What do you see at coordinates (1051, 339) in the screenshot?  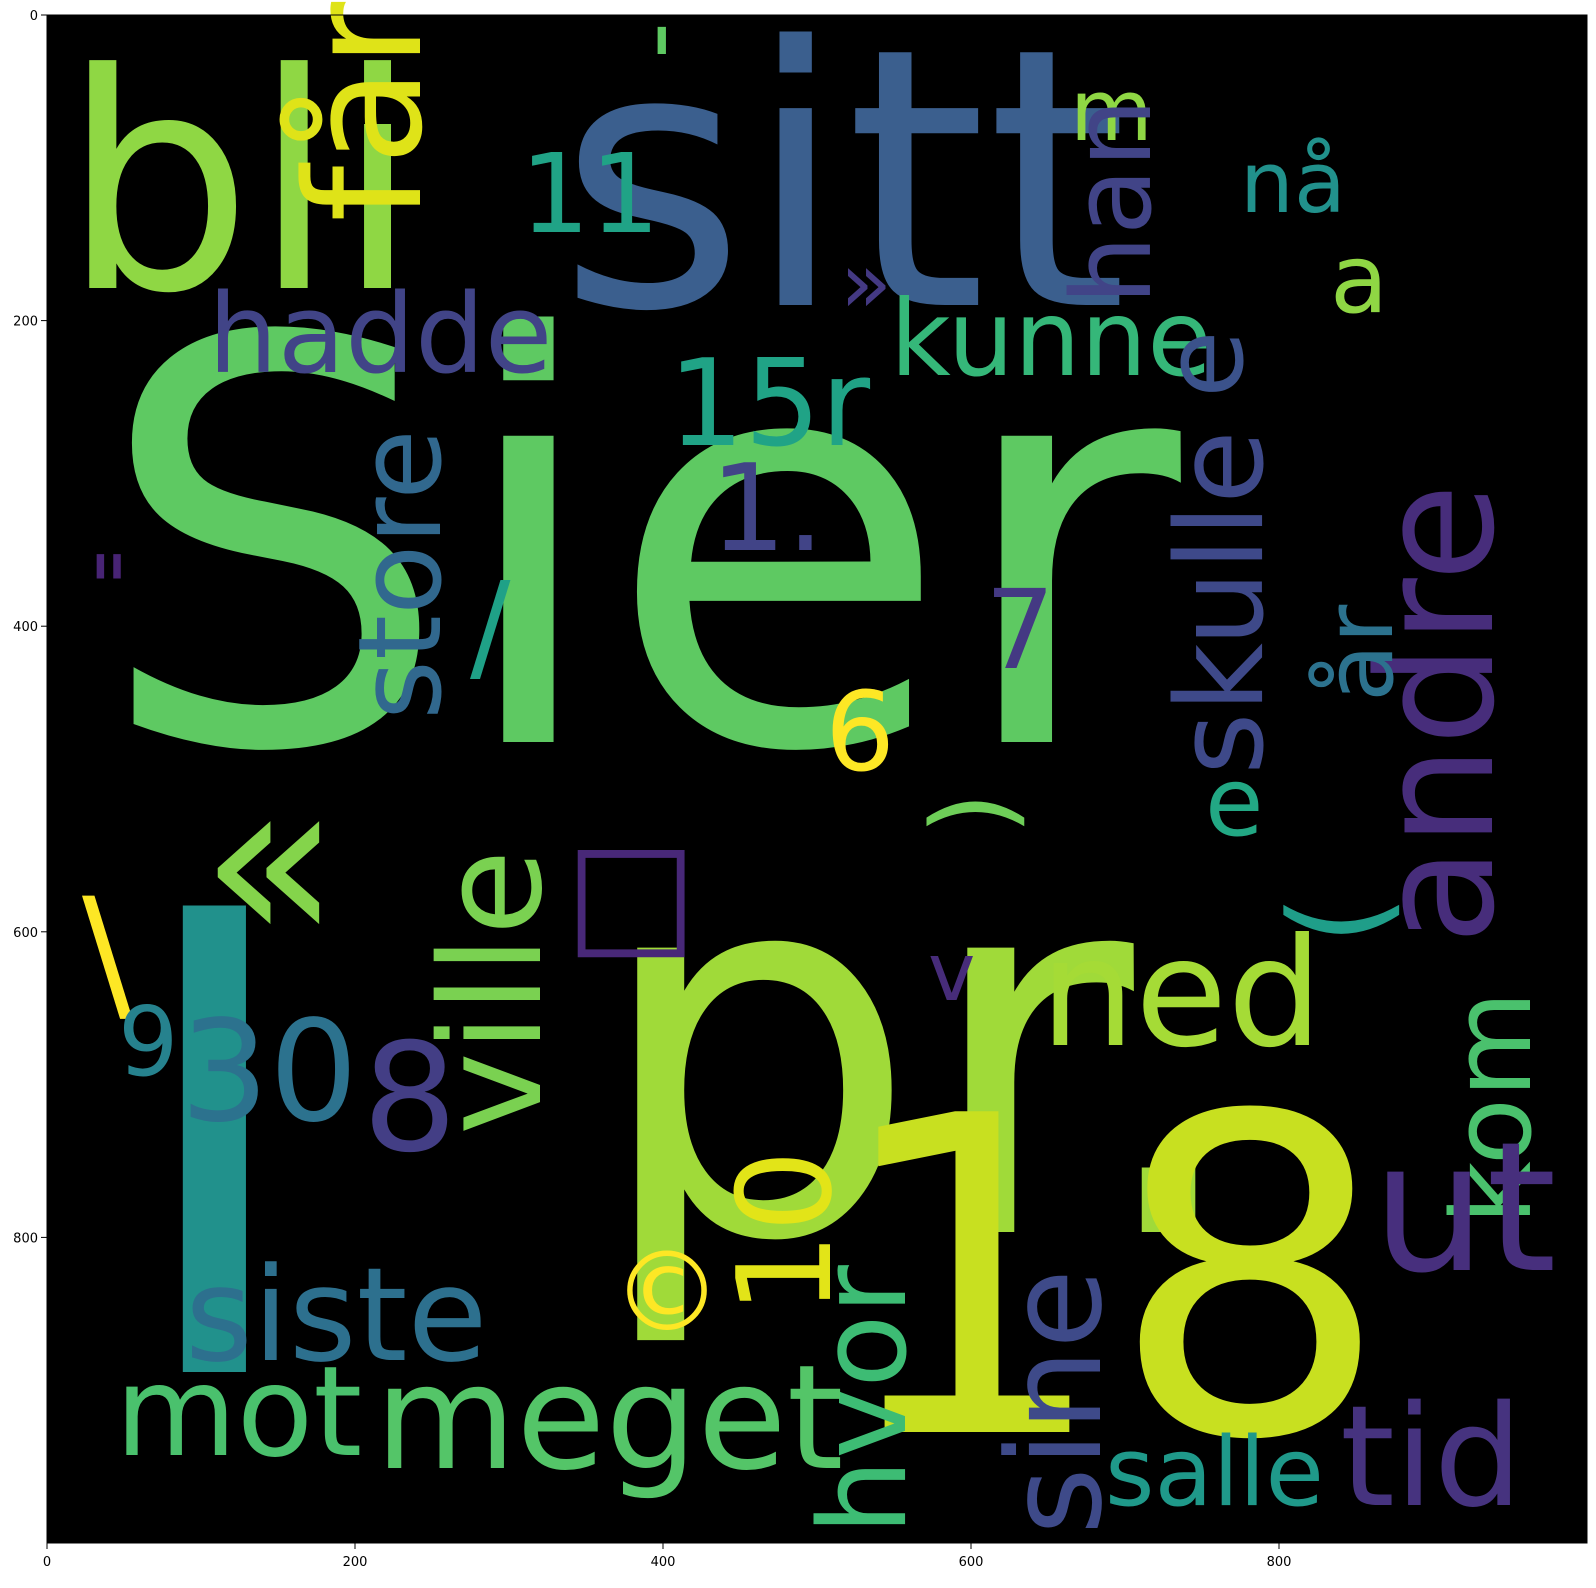 I see `word-7: kunne` at bounding box center [1051, 339].